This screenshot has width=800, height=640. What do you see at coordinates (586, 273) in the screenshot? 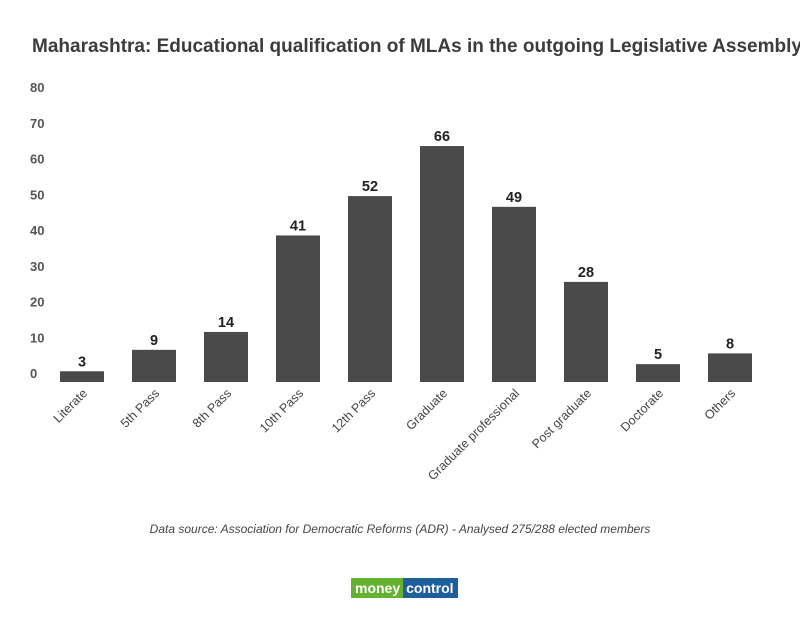
I see `data-label: 28` at bounding box center [586, 273].